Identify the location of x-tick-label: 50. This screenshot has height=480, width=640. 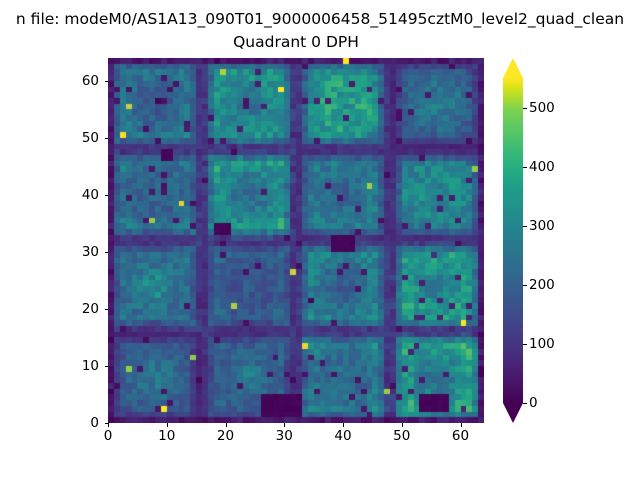
(402, 436).